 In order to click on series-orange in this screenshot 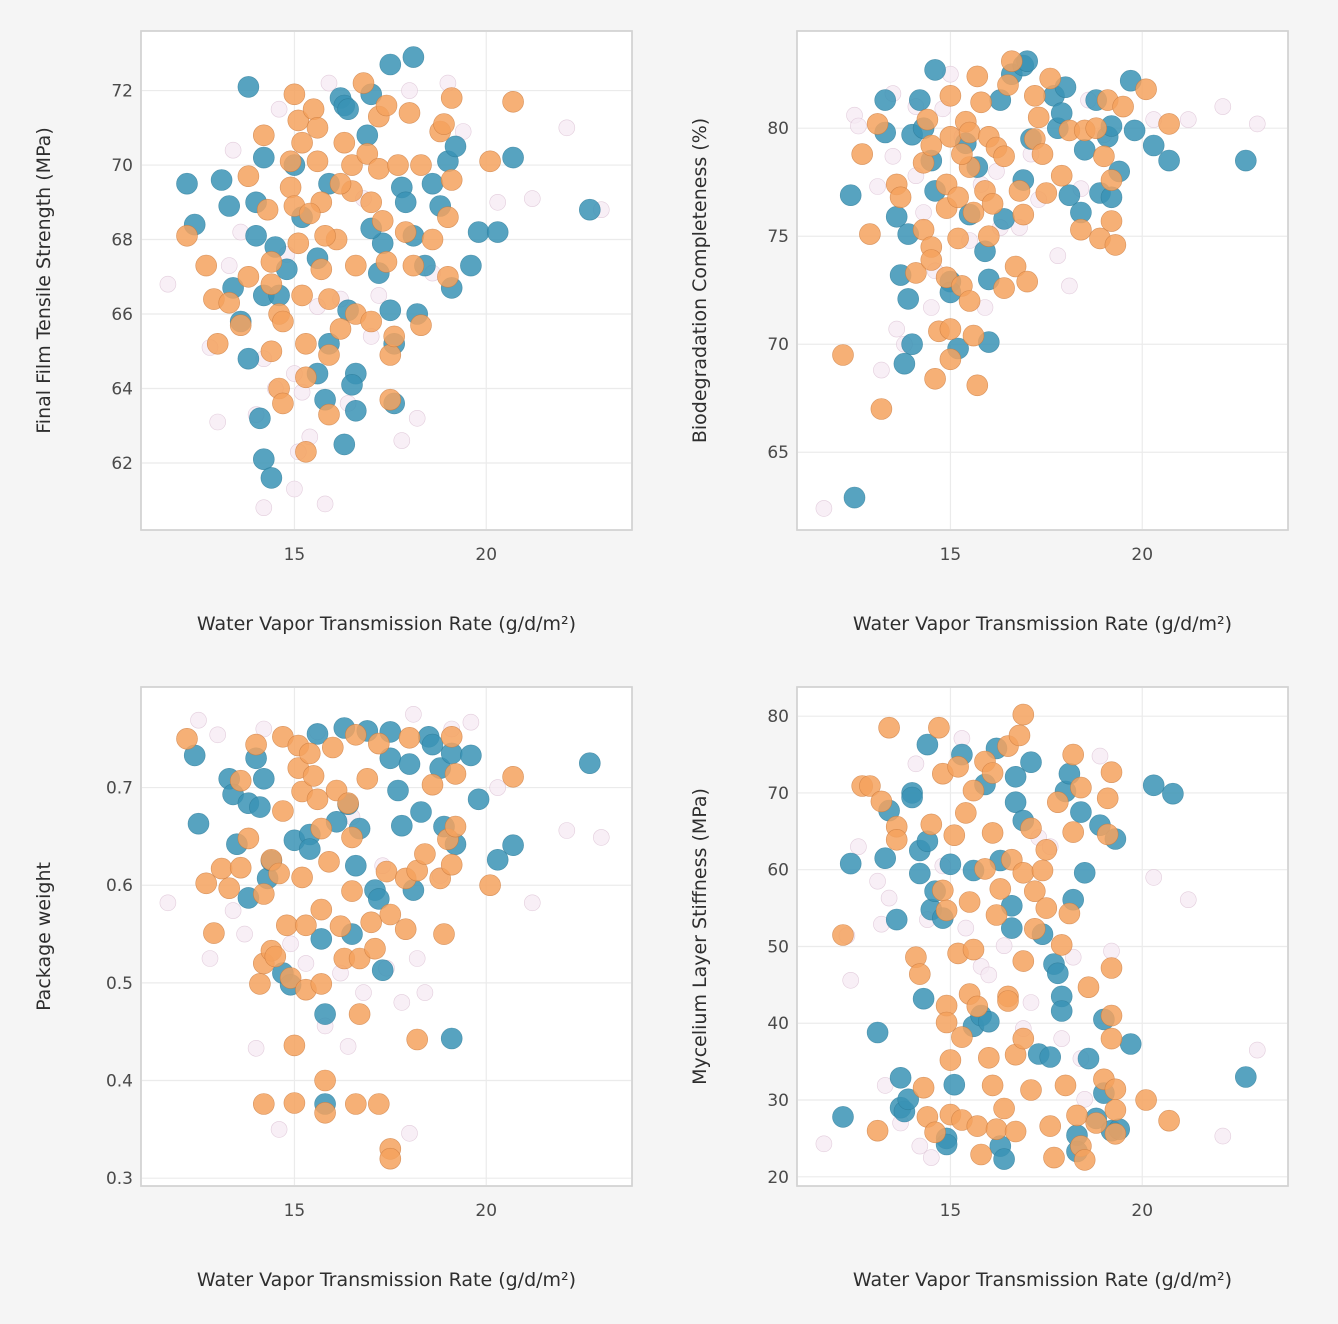, I will do `click(350, 267)`.